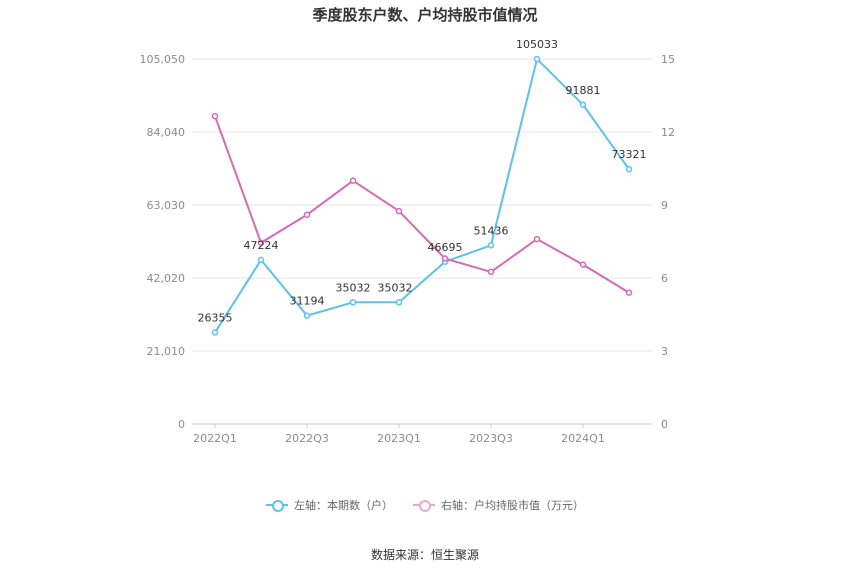 This screenshot has height=575, width=850. I want to click on x-tick-label: 2022Q1, so click(215, 438).